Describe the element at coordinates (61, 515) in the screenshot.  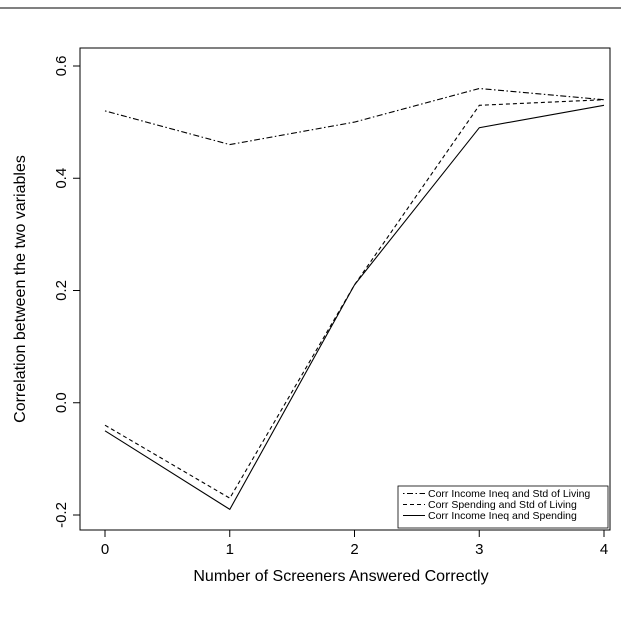
I see `y-tick-label: -0.2` at that location.